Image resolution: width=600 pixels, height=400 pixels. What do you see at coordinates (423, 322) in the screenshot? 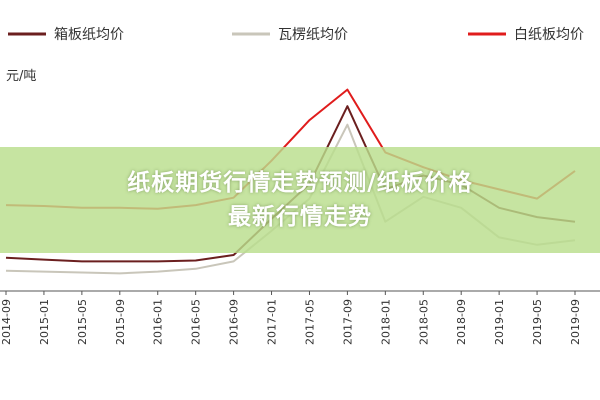
I see `x-tick-label: 2018-05` at bounding box center [423, 322].